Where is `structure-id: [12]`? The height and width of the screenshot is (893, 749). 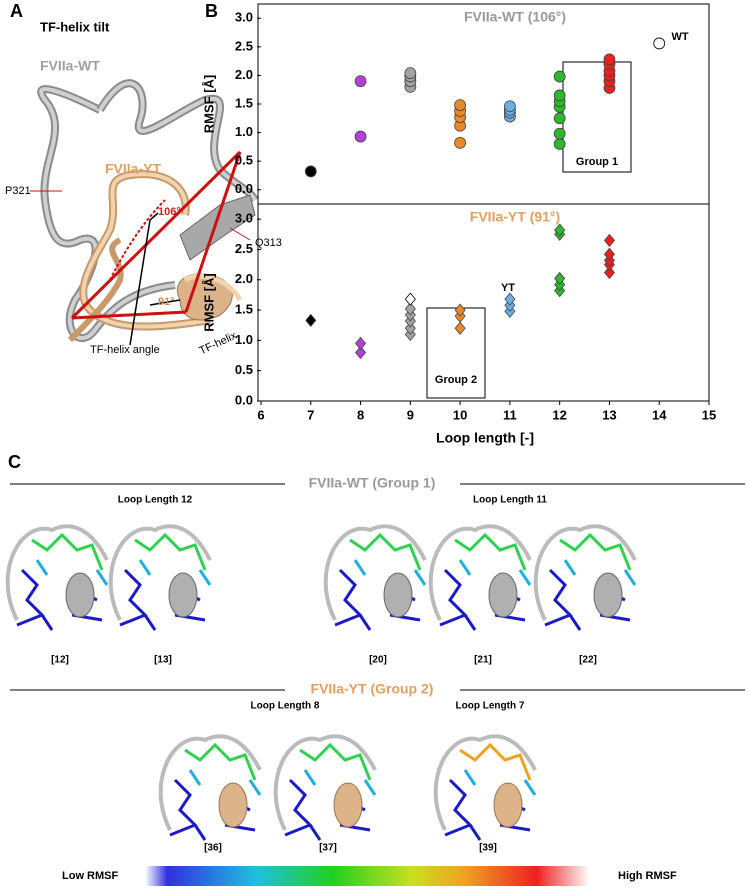
structure-id: [12] is located at coordinates (60, 660).